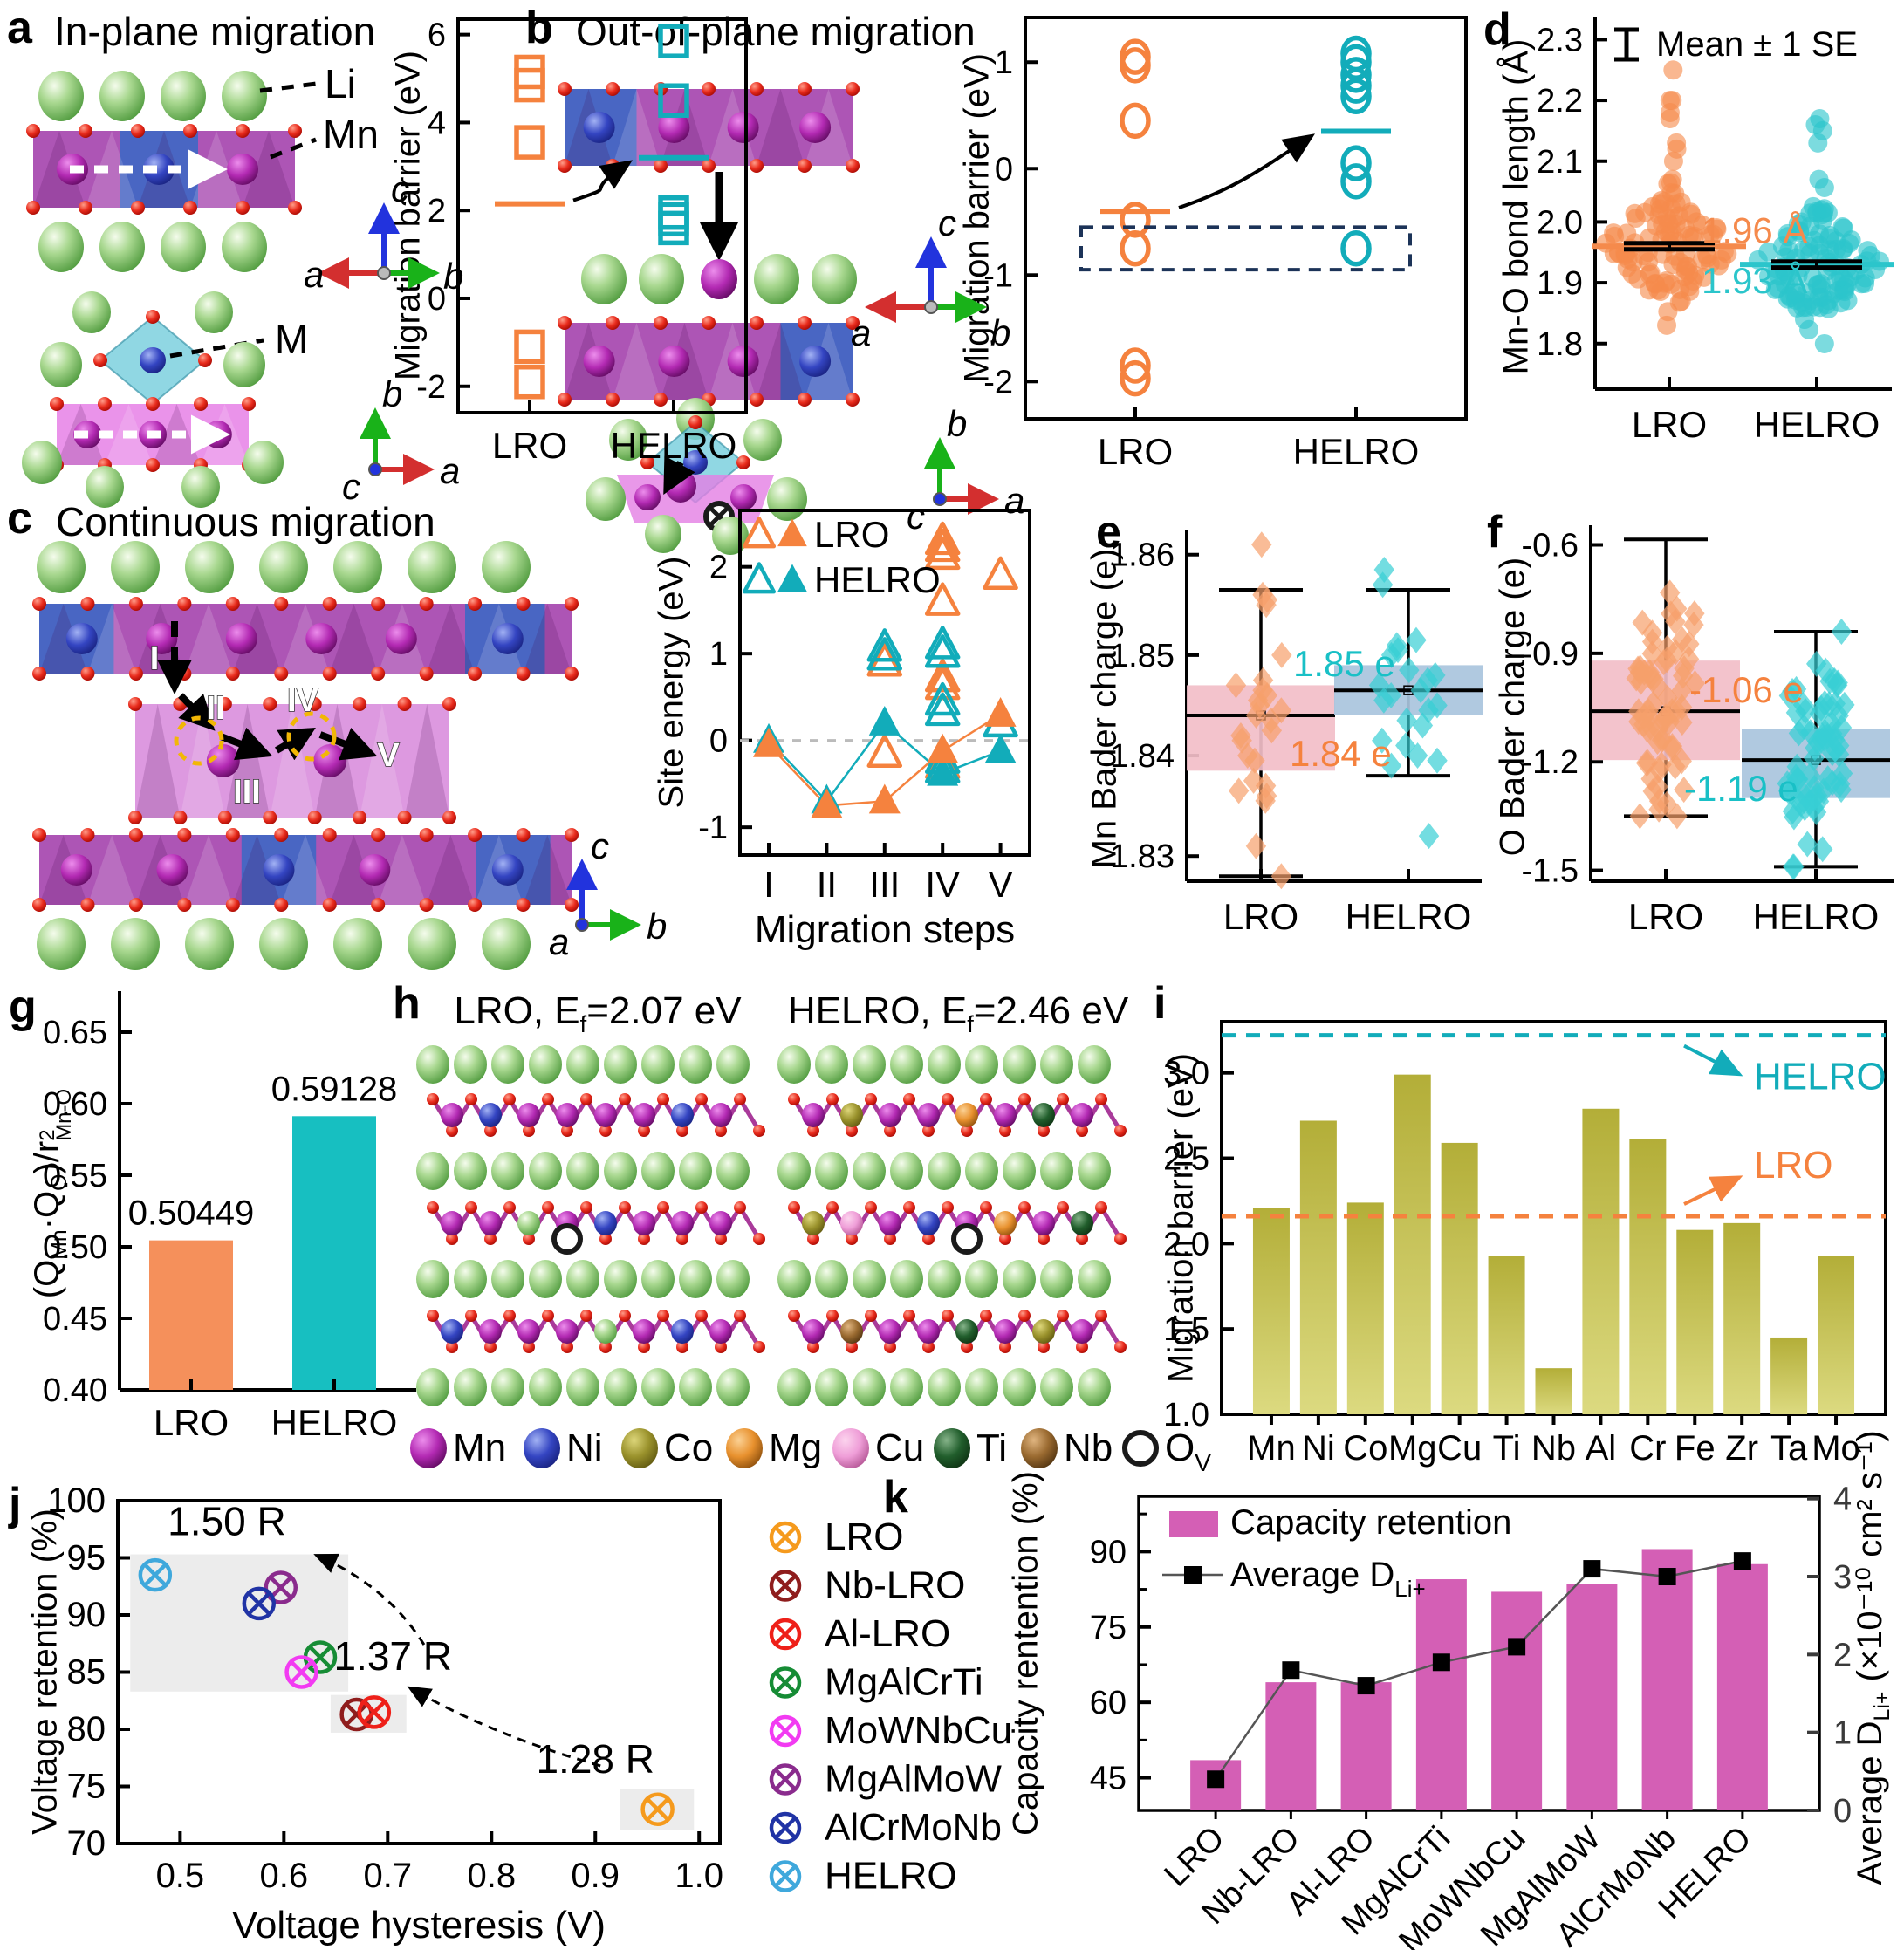 The width and height of the screenshot is (1904, 1950). What do you see at coordinates (595, 1876) in the screenshot?
I see `x-tick-label: 0.9` at bounding box center [595, 1876].